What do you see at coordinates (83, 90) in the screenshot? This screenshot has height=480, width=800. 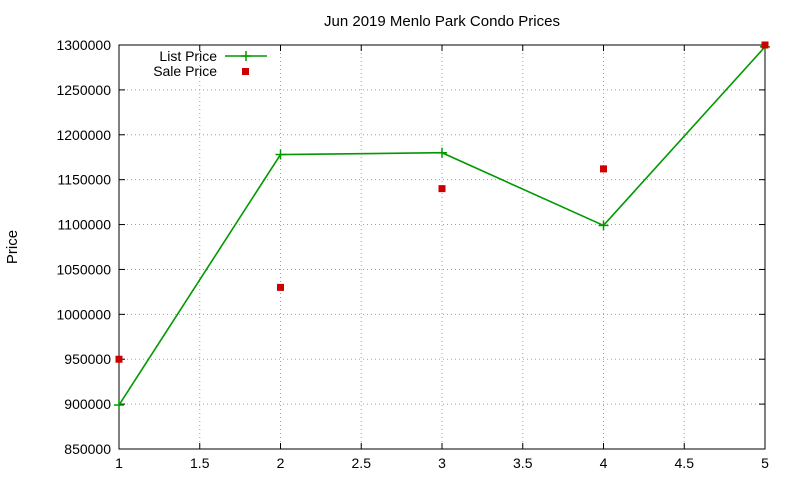 I see `y-tick-label: 1250000` at bounding box center [83, 90].